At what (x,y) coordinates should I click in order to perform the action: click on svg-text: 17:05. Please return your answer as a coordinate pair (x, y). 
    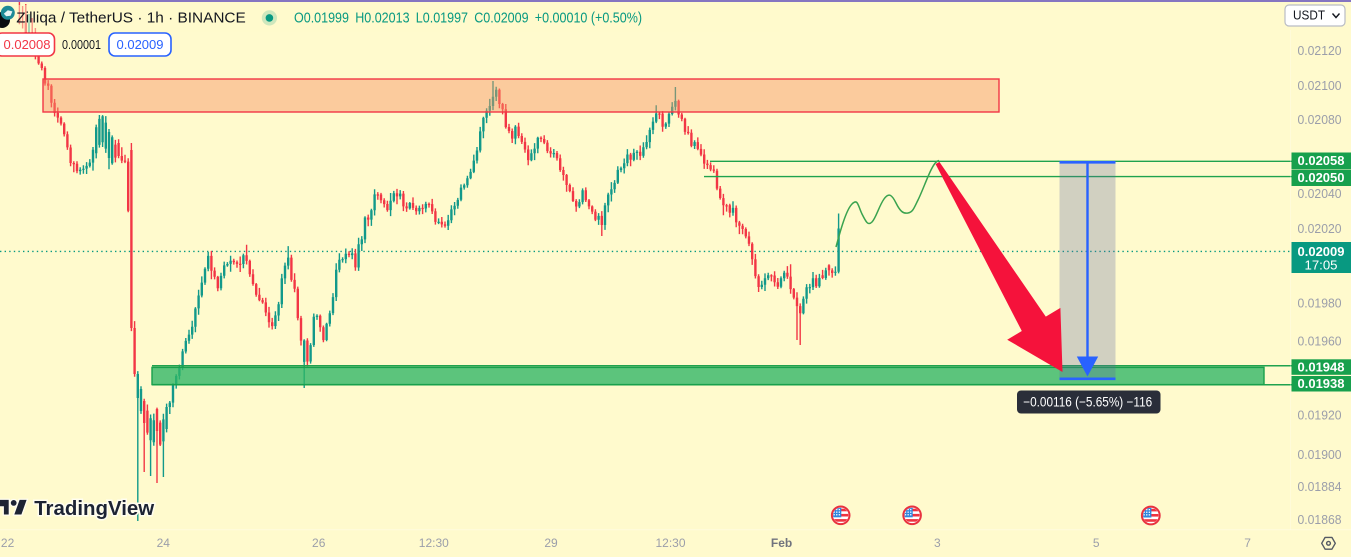
    Looking at the image, I should click on (1321, 266).